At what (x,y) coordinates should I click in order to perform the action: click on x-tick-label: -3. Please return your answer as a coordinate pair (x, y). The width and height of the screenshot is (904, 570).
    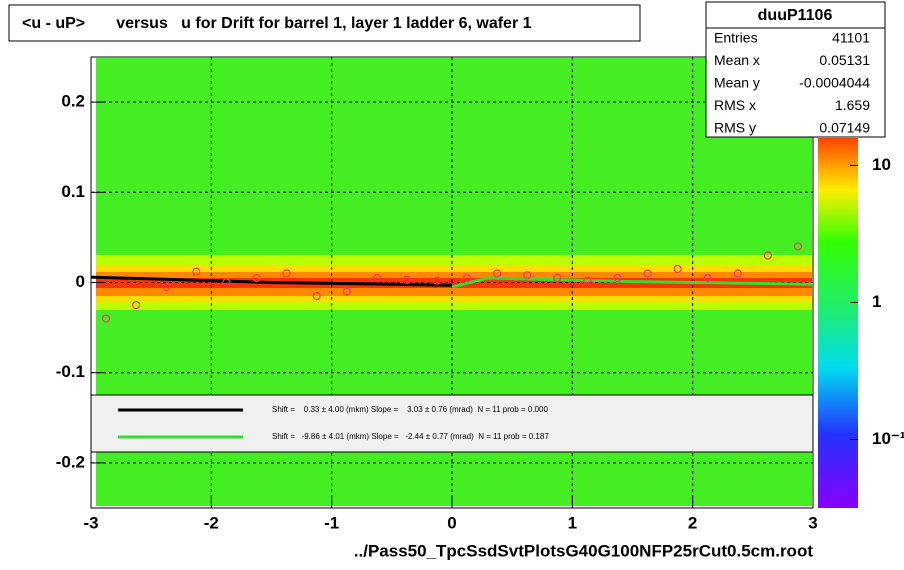
    Looking at the image, I should click on (90, 522).